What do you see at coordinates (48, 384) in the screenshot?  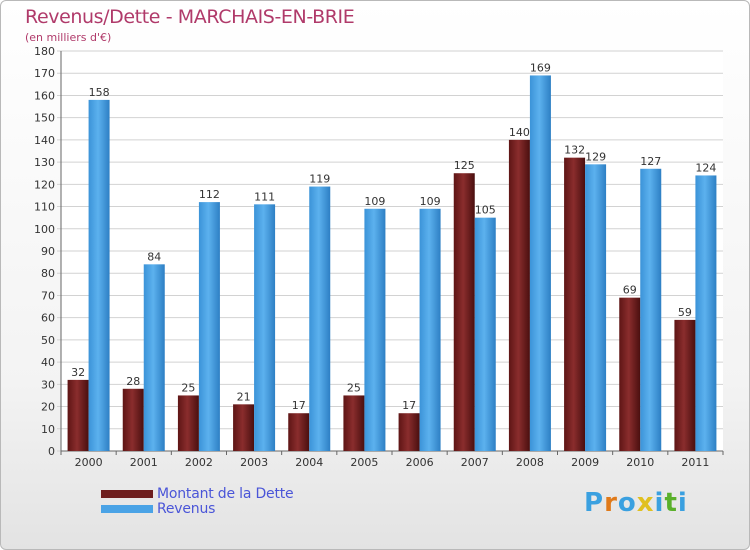 I see `y-tick-label: 30` at bounding box center [48, 384].